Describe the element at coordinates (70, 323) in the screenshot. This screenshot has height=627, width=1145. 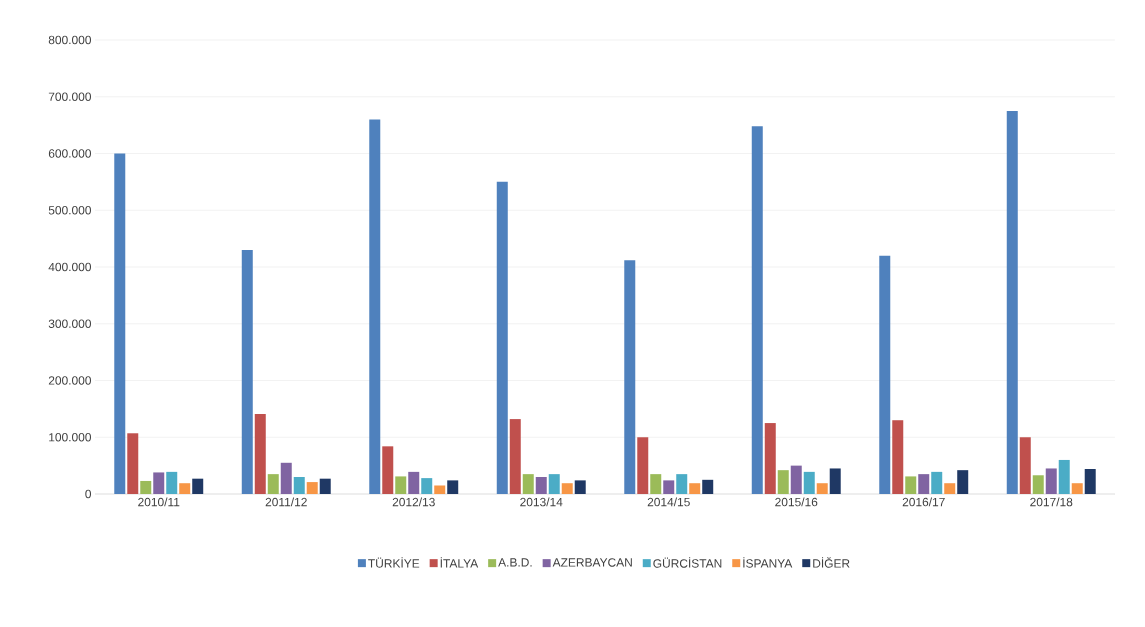
I see `y-tick-label: 300.000` at that location.